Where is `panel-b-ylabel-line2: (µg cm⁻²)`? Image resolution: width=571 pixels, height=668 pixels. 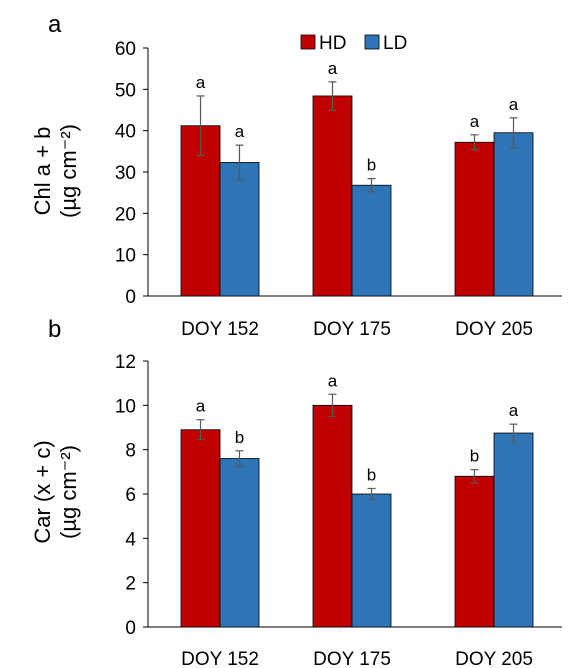
panel-b-ylabel-line2: (µg cm⁻²) is located at coordinates (68, 492).